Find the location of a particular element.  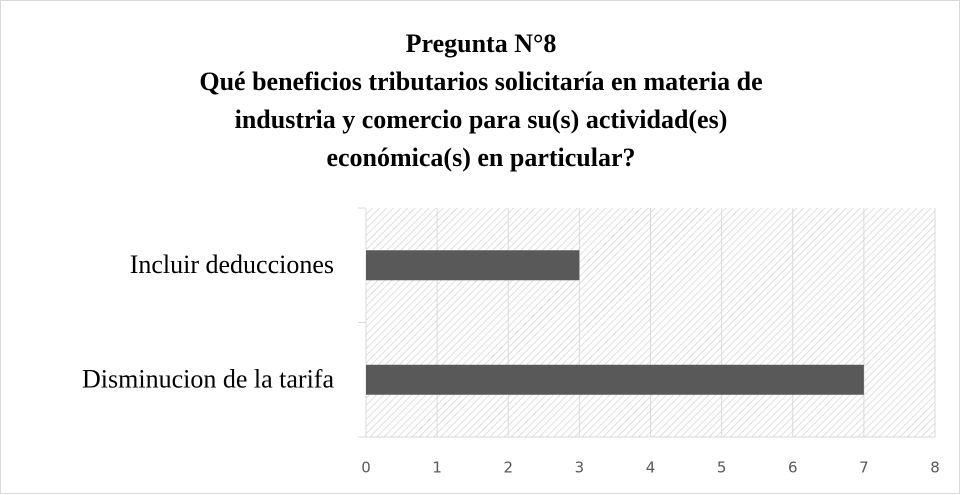

x-tick-label: 5 is located at coordinates (722, 468).